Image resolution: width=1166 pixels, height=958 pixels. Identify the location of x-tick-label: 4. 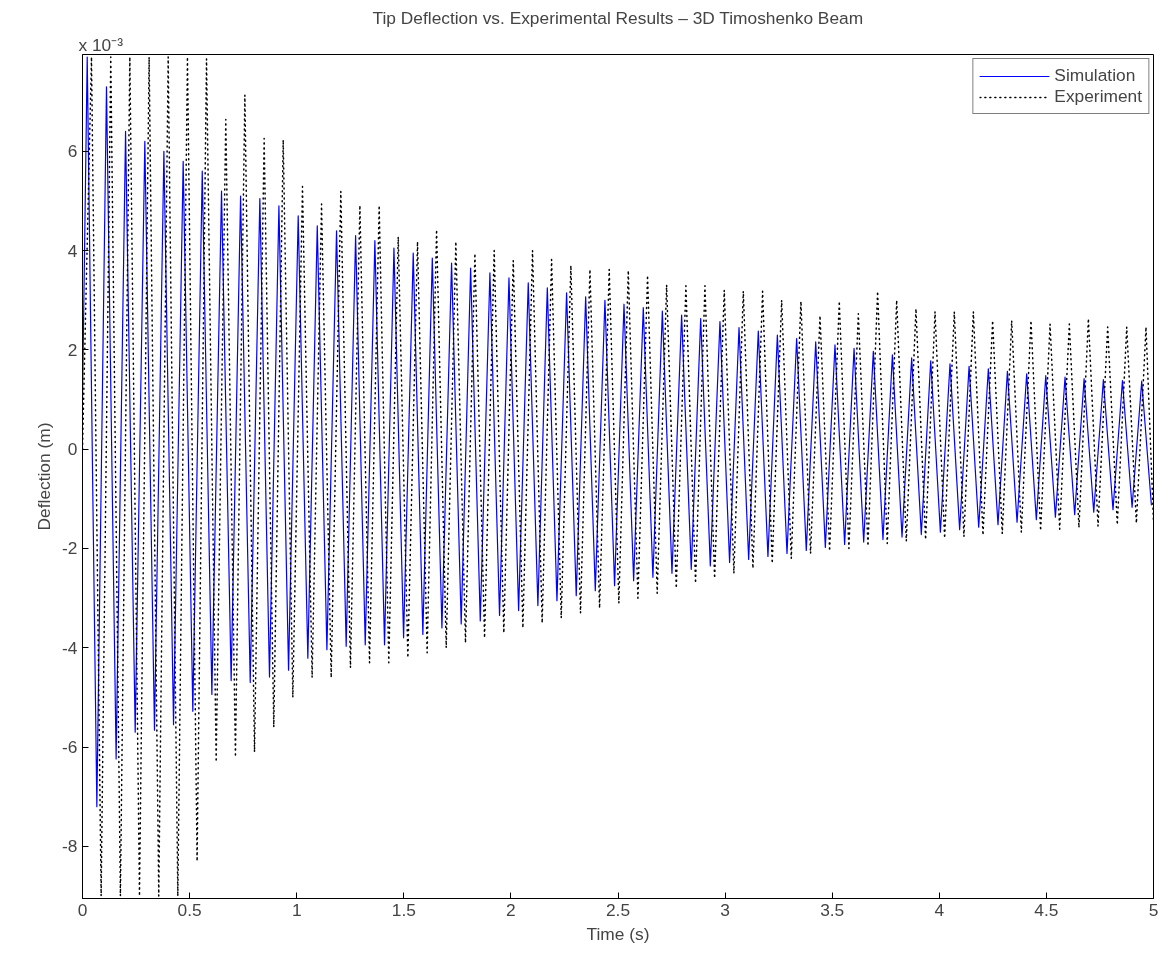
(939, 909).